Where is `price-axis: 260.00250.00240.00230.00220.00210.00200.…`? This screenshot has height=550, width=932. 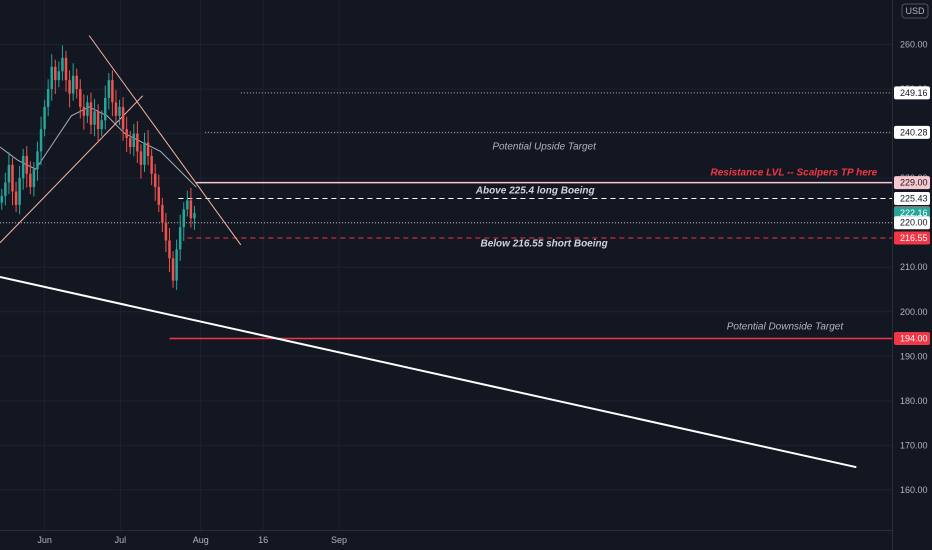 price-axis: 260.00250.00240.00230.00220.00210.00200.… is located at coordinates (912, 275).